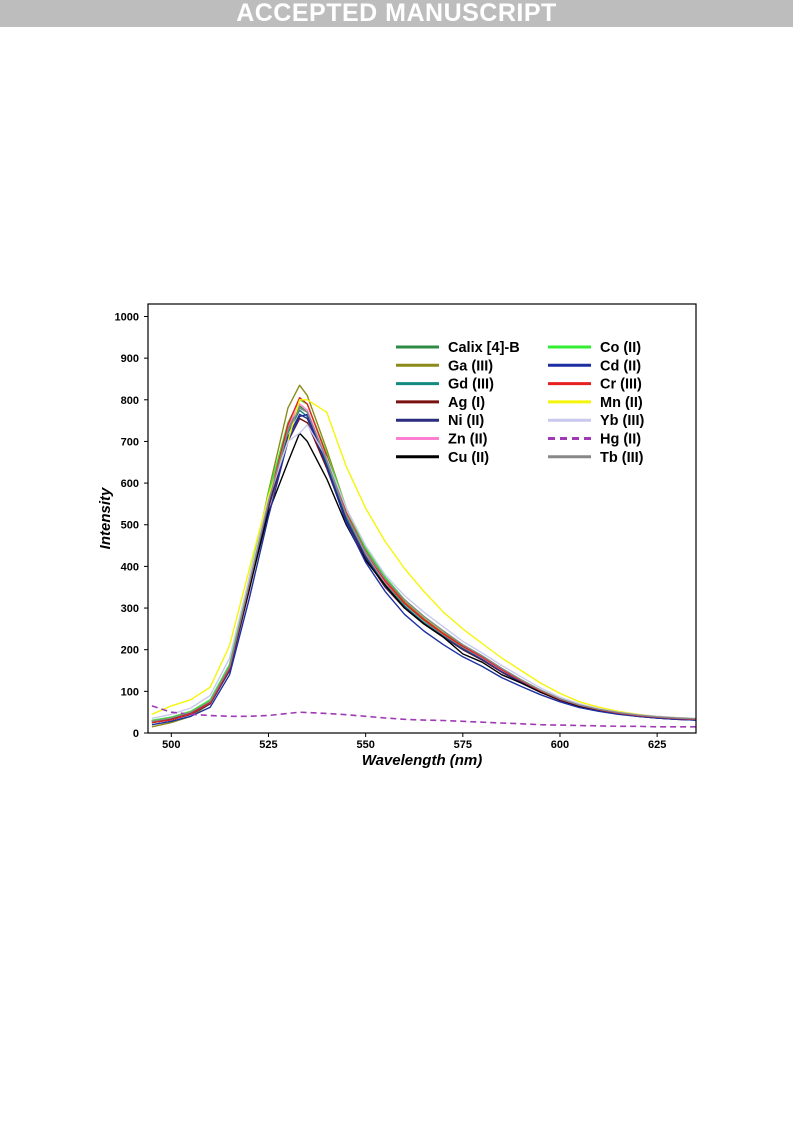  What do you see at coordinates (127, 317) in the screenshot?
I see `y-tick-label: 1000` at bounding box center [127, 317].